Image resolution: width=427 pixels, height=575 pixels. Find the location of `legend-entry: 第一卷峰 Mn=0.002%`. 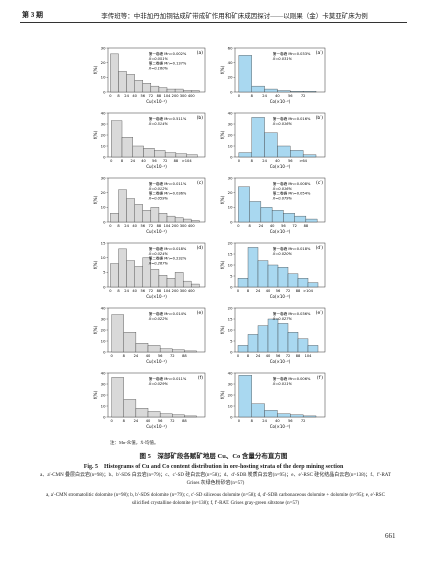

legend-entry: 第一卷峰 Mn=0.002% is located at coordinates (168, 53).